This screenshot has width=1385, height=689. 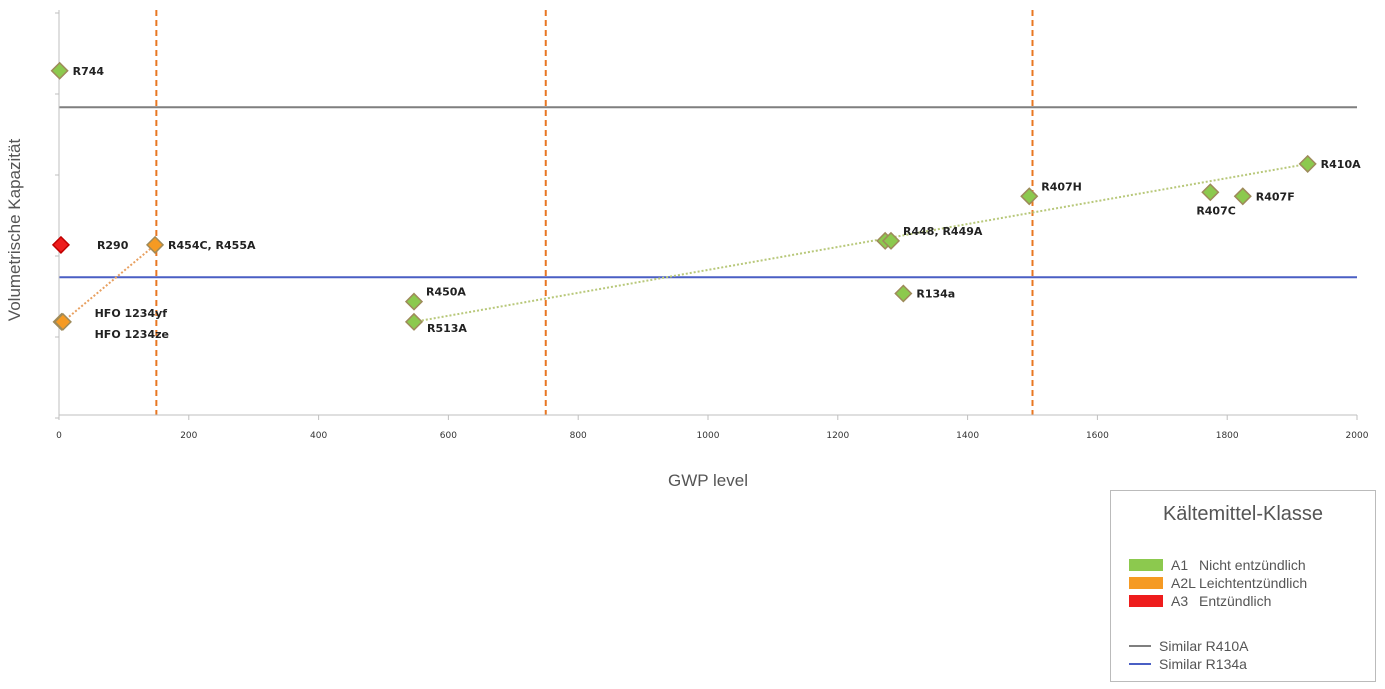 What do you see at coordinates (1210, 192) in the screenshot?
I see `data-point-r407c` at bounding box center [1210, 192].